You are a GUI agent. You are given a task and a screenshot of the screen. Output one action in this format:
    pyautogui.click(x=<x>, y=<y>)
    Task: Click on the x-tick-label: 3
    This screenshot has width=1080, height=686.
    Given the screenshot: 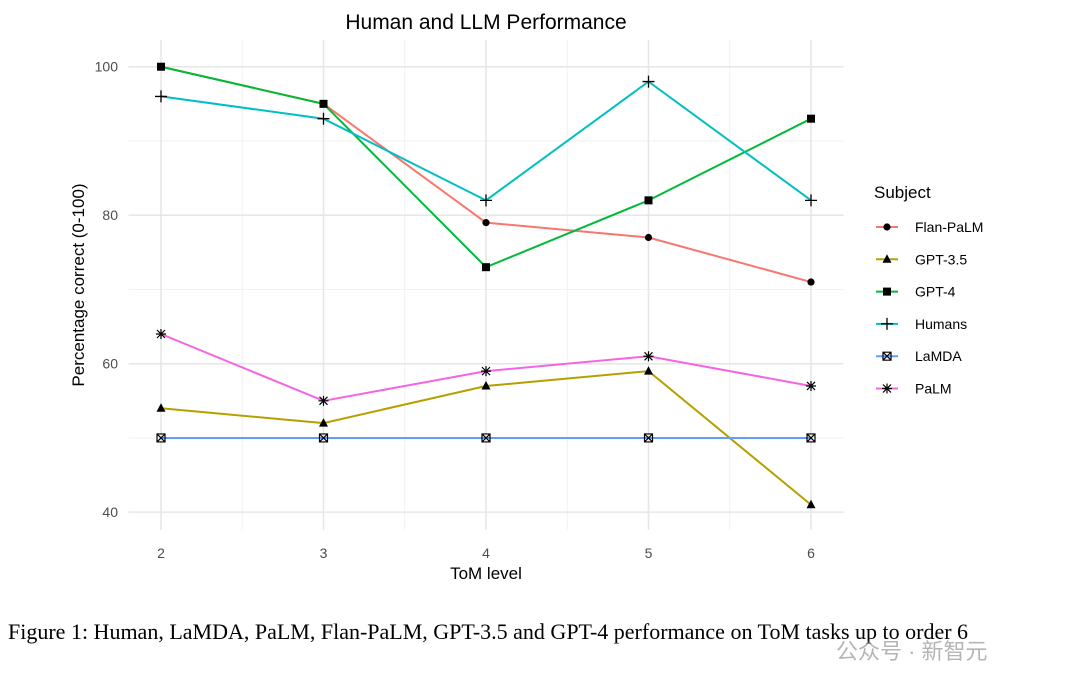 What is the action you would take?
    pyautogui.click(x=324, y=553)
    